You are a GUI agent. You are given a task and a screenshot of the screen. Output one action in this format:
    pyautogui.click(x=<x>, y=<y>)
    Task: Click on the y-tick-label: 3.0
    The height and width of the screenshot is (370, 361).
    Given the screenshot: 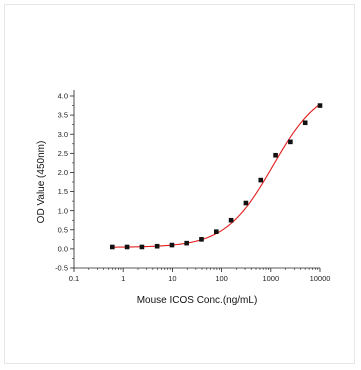 What is the action you would take?
    pyautogui.click(x=63, y=134)
    